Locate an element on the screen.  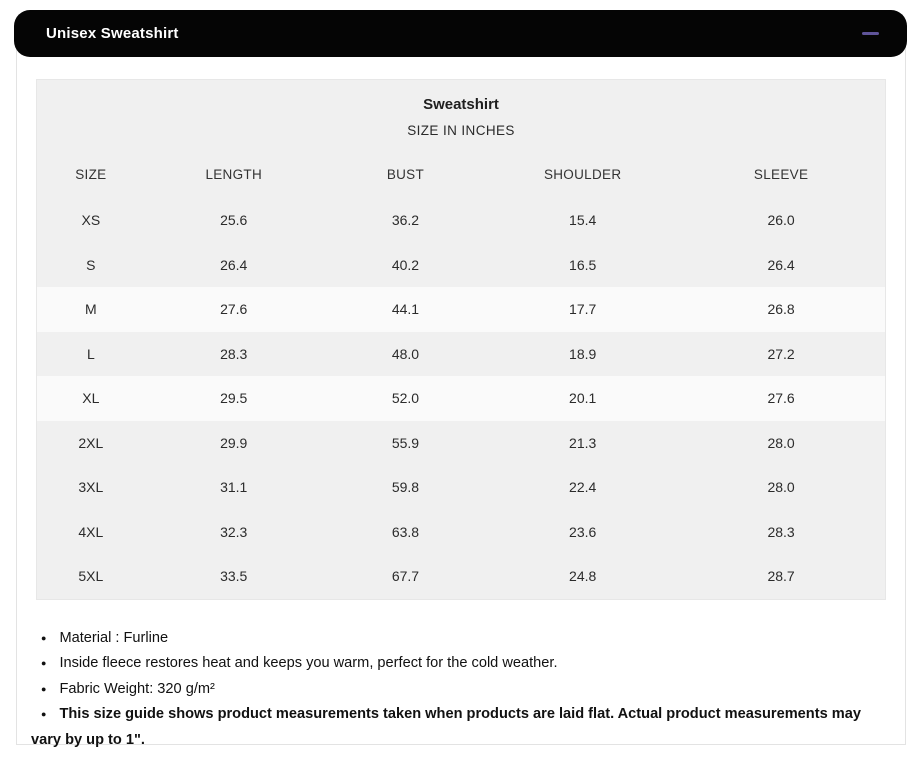
measurement-cell: 27.2 is located at coordinates (781, 353).